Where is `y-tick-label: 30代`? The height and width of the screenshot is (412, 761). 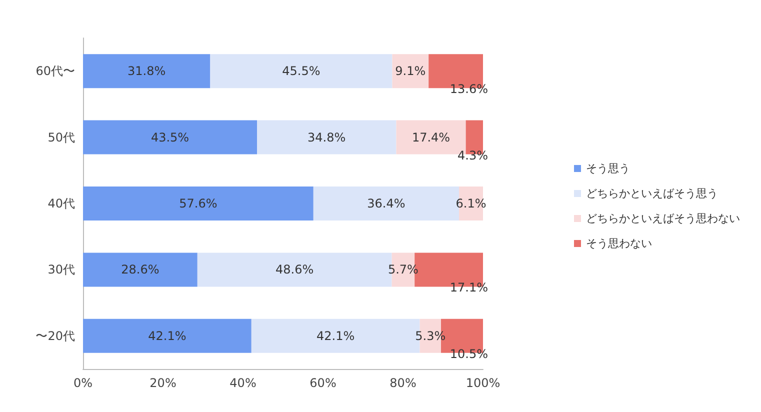
y-tick-label: 30代 is located at coordinates (61, 269).